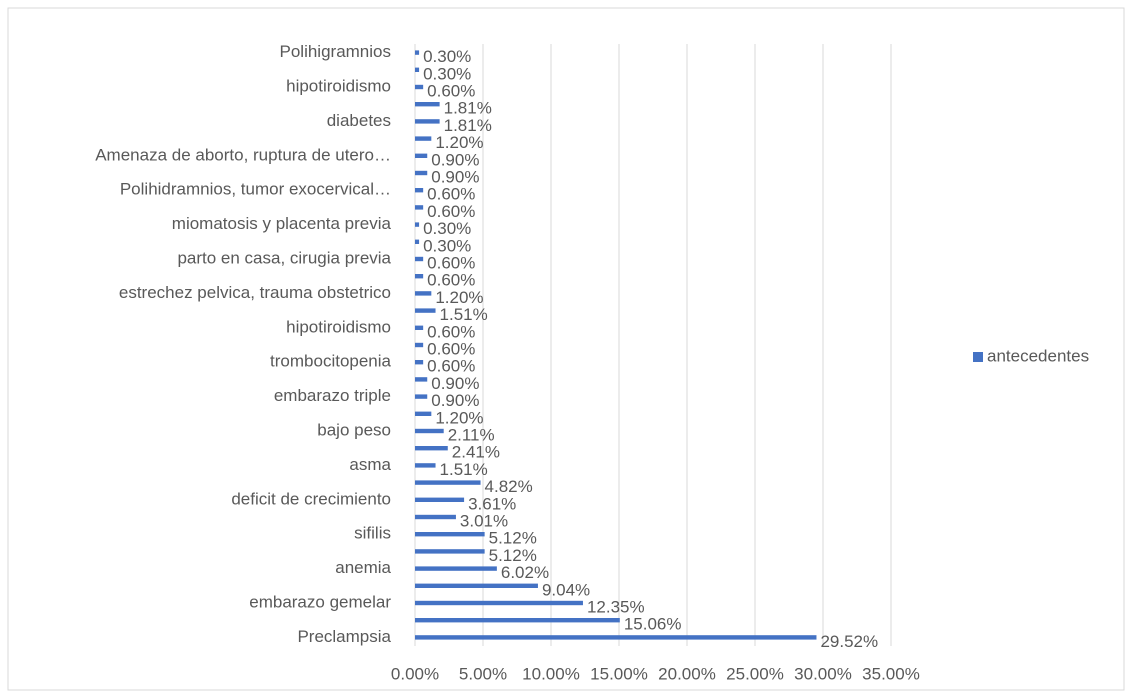 The width and height of the screenshot is (1132, 698). What do you see at coordinates (978, 357) in the screenshot?
I see `legend-swatch` at bounding box center [978, 357].